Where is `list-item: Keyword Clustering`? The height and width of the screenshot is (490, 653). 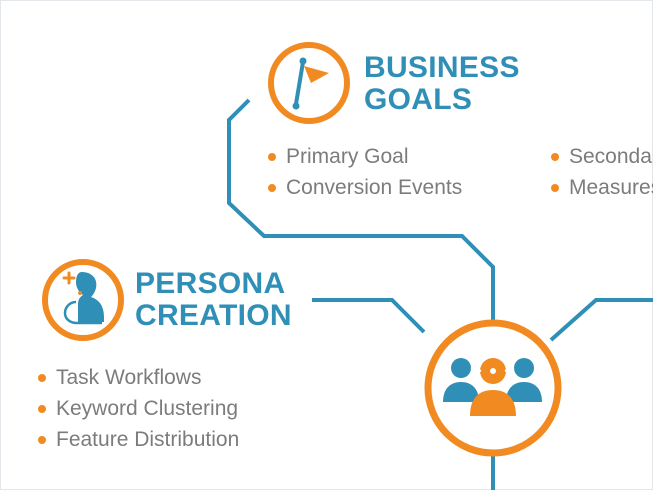 list-item: Keyword Clustering is located at coordinates (138, 408).